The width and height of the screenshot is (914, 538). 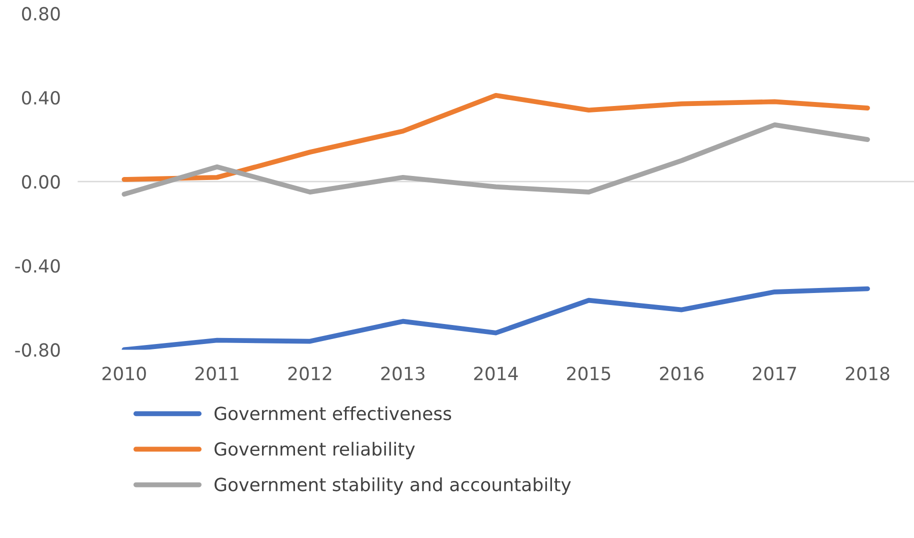 What do you see at coordinates (37, 350) in the screenshot?
I see `y-tick-label: -0.80` at bounding box center [37, 350].